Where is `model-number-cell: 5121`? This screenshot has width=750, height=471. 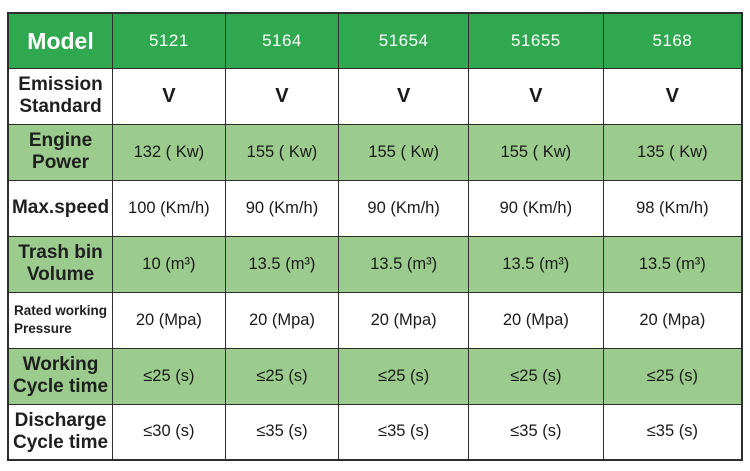 model-number-cell: 5121 is located at coordinates (169, 40).